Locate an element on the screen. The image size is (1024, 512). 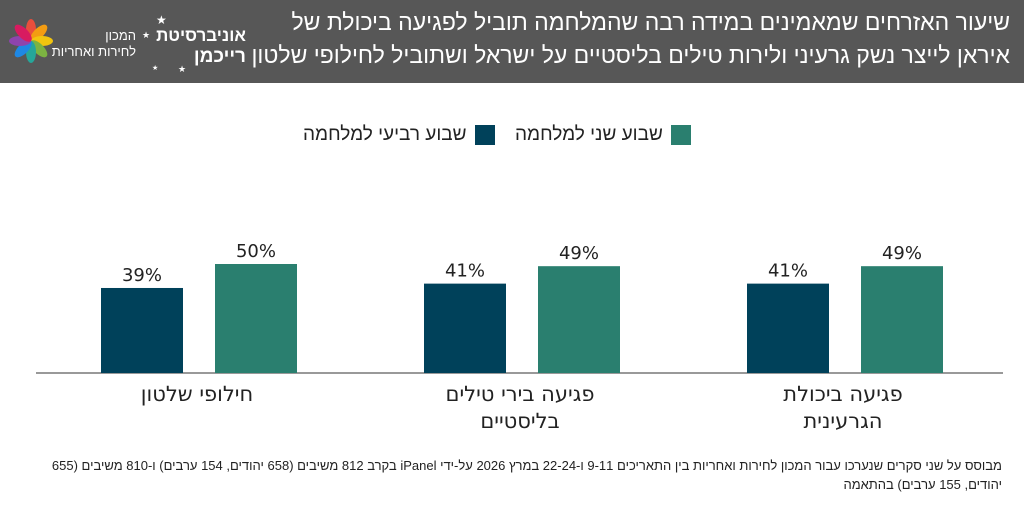
flower-logo-icon is located at coordinates (31, 41).